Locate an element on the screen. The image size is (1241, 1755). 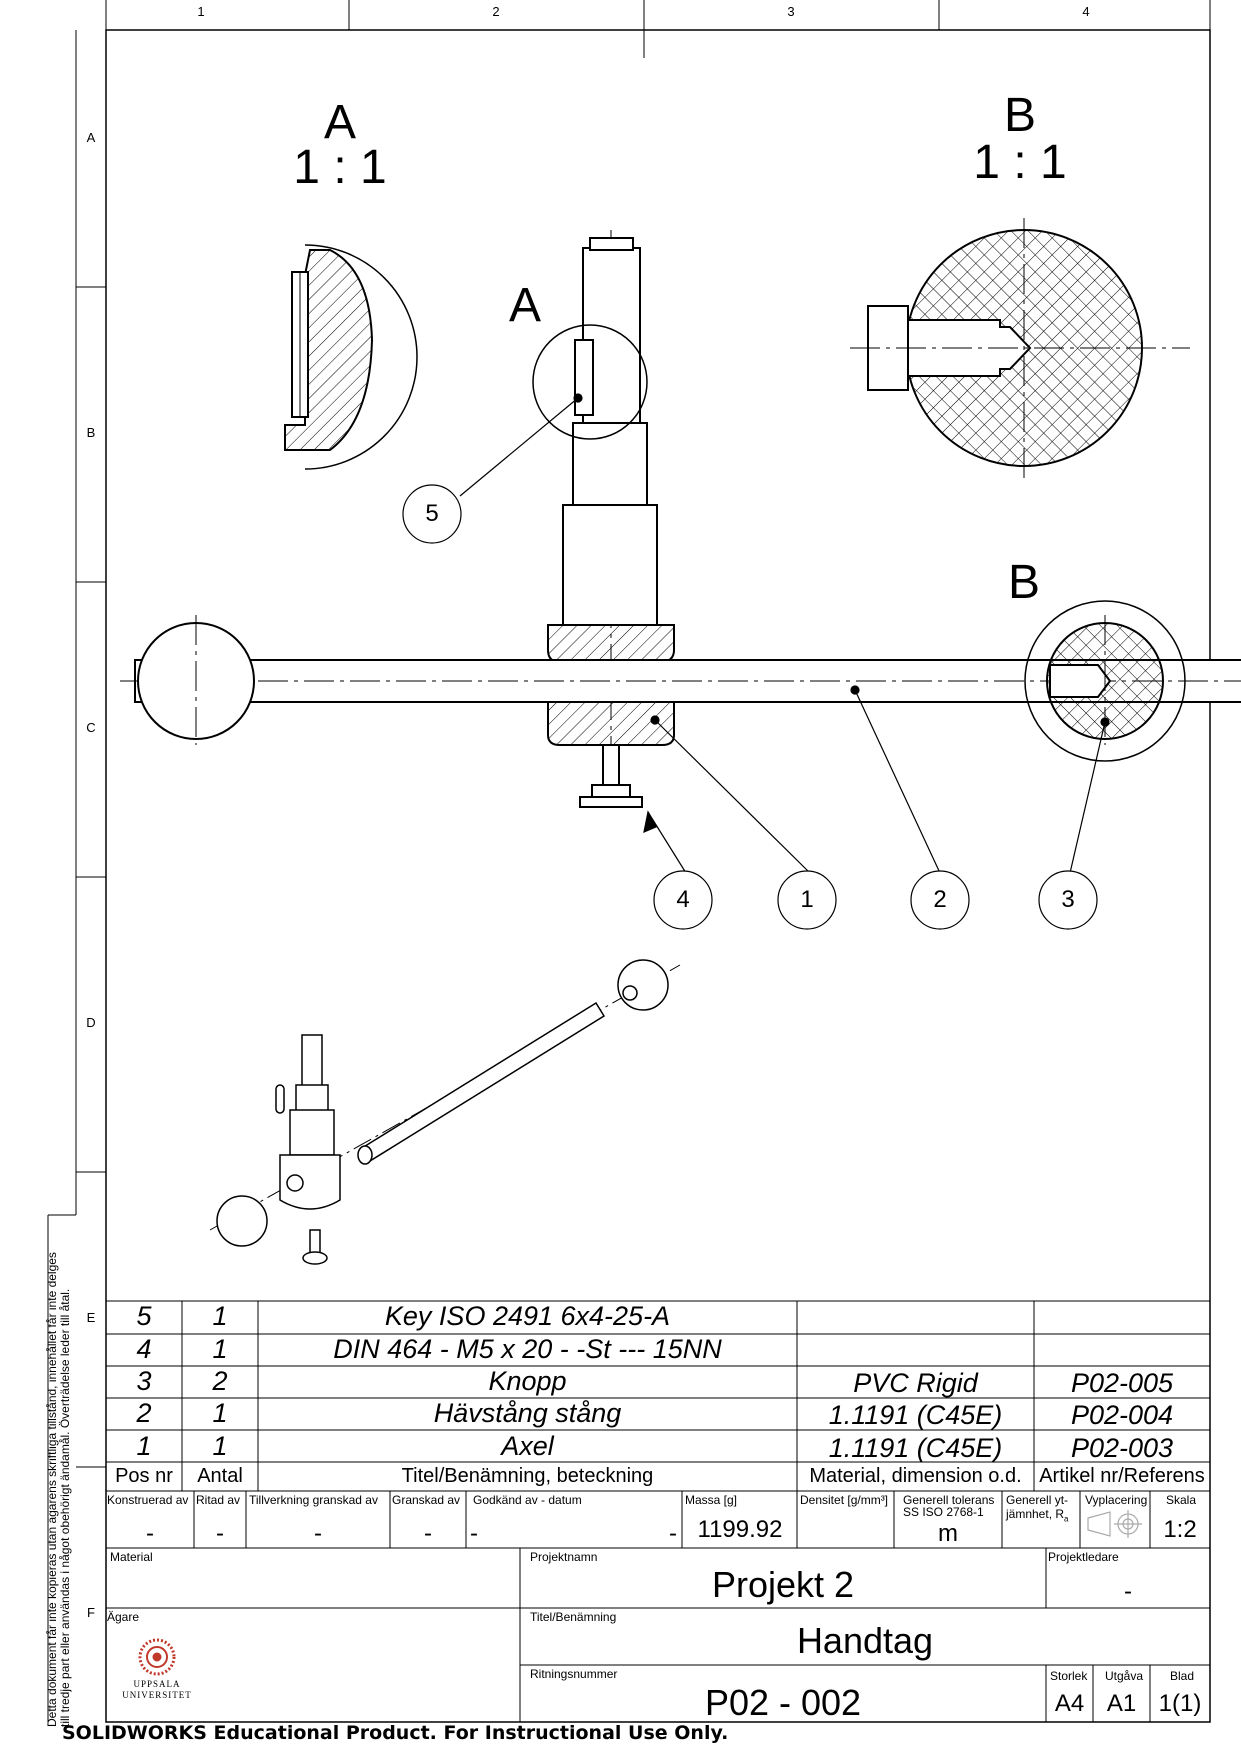
bom-row-4-qty: 1 is located at coordinates (220, 1349).